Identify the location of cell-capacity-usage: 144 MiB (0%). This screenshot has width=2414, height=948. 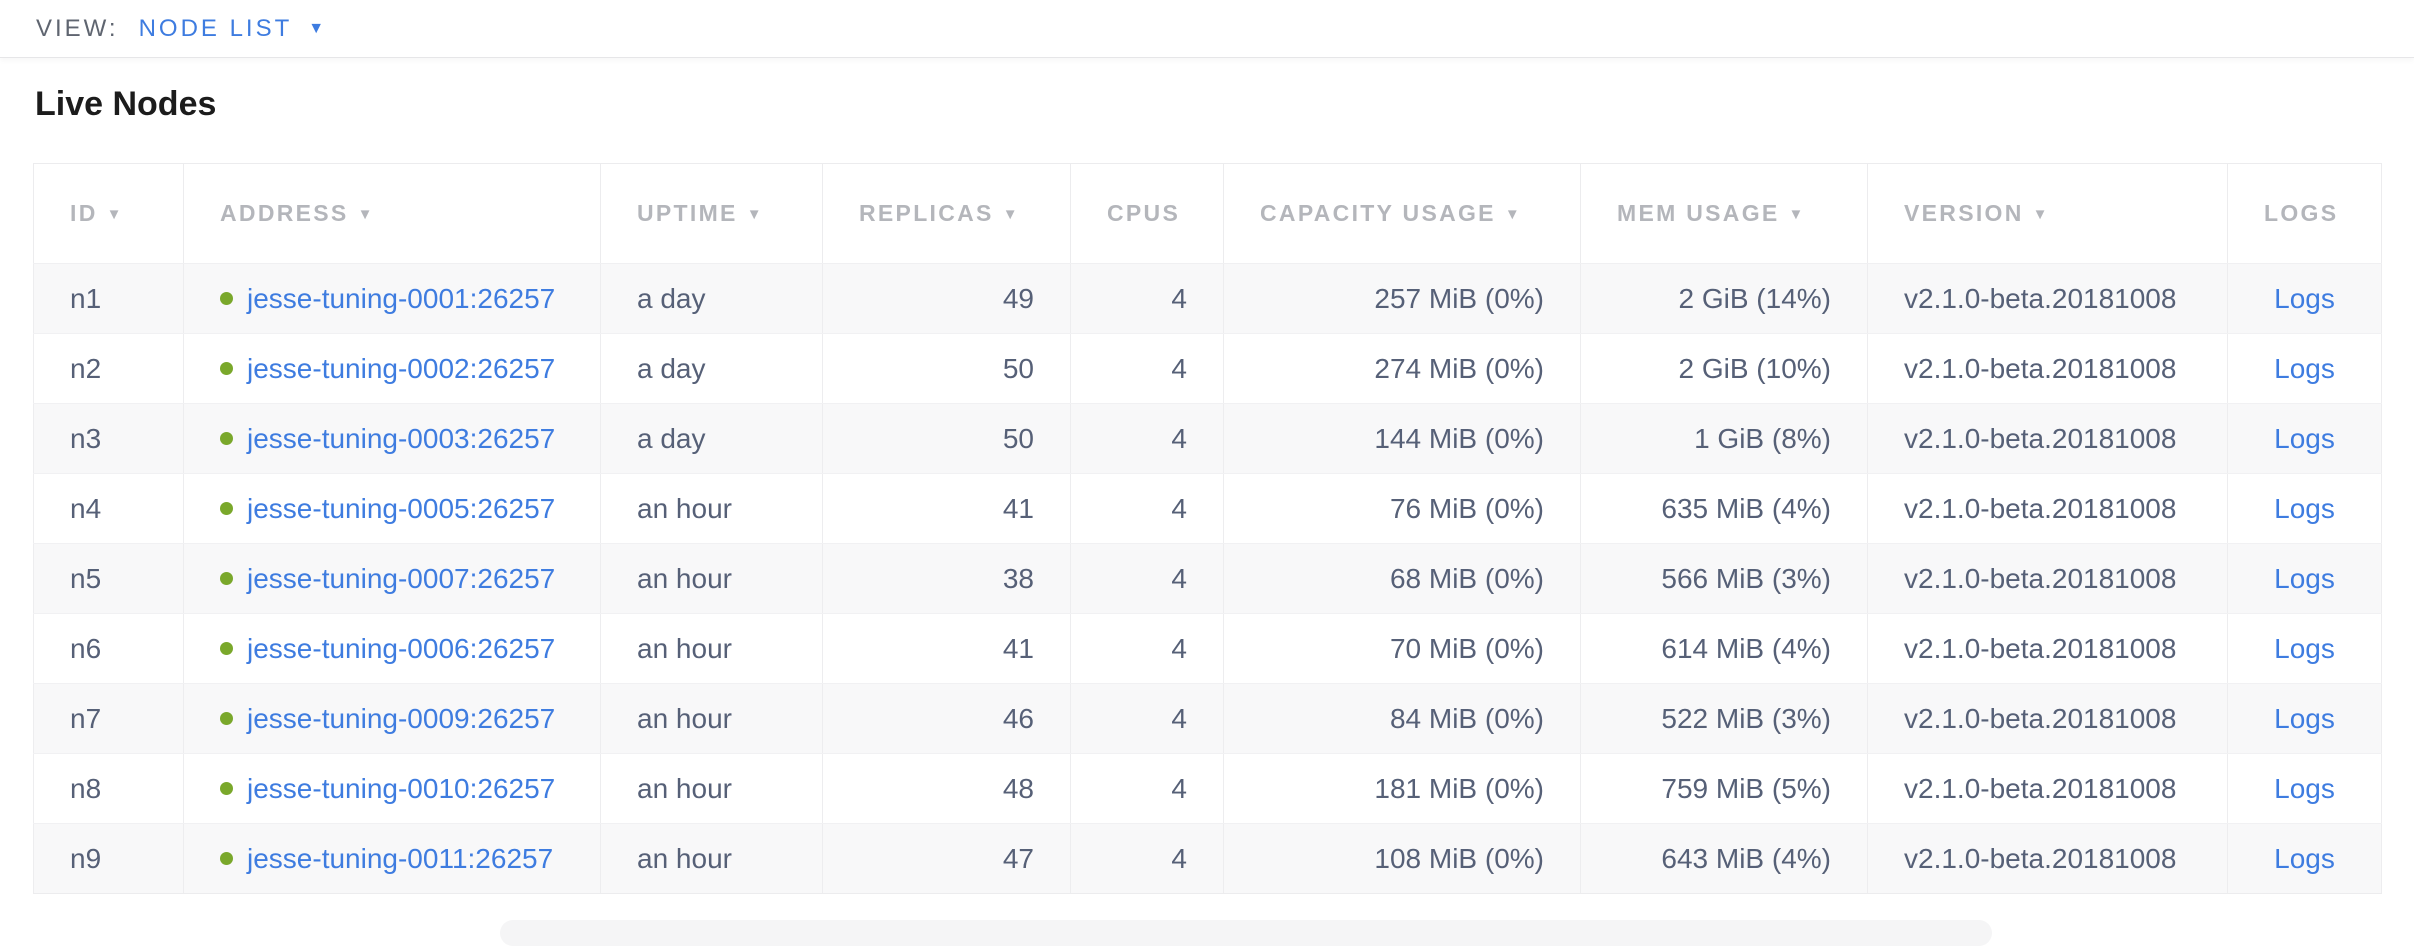
(1402, 438).